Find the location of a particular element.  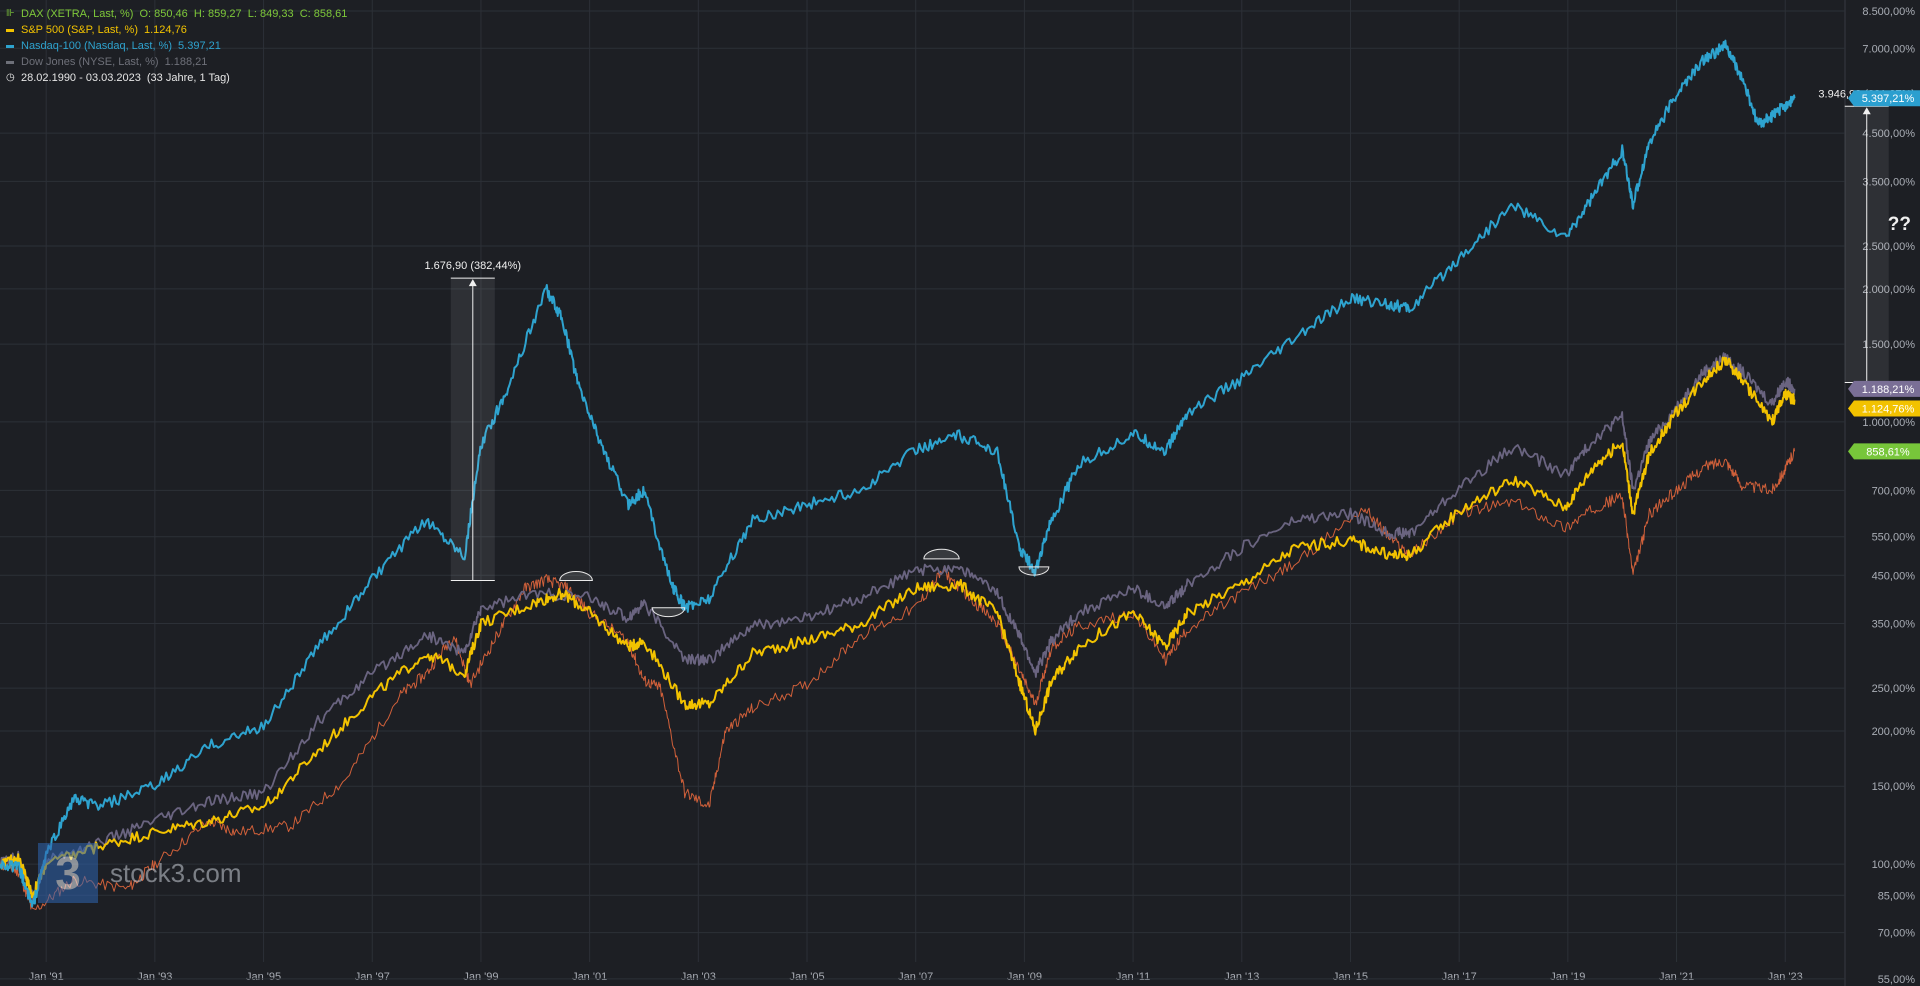

y-tick-label: 200,00% is located at coordinates (1894, 732).